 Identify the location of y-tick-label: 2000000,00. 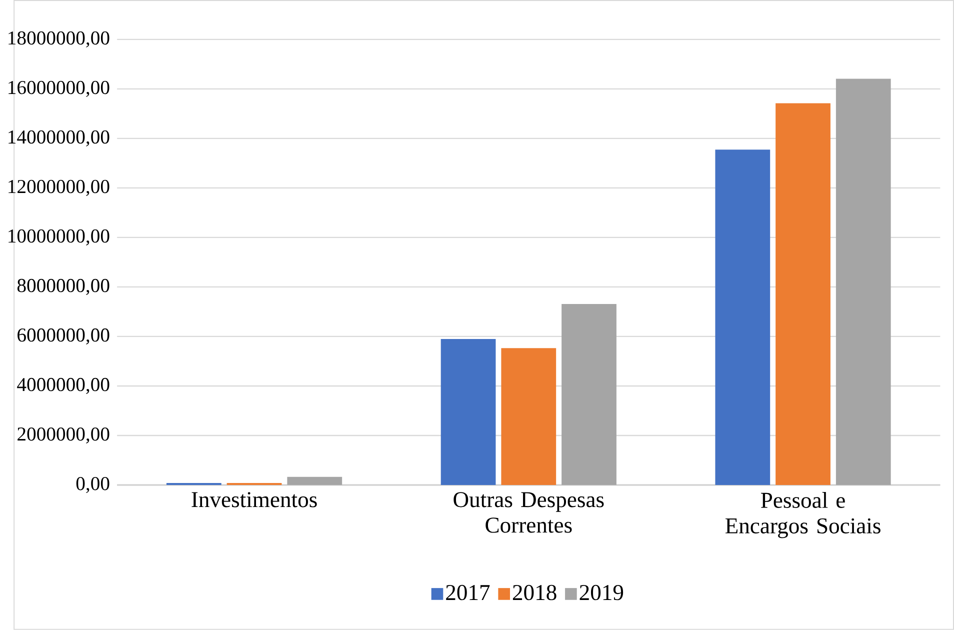
(64, 435).